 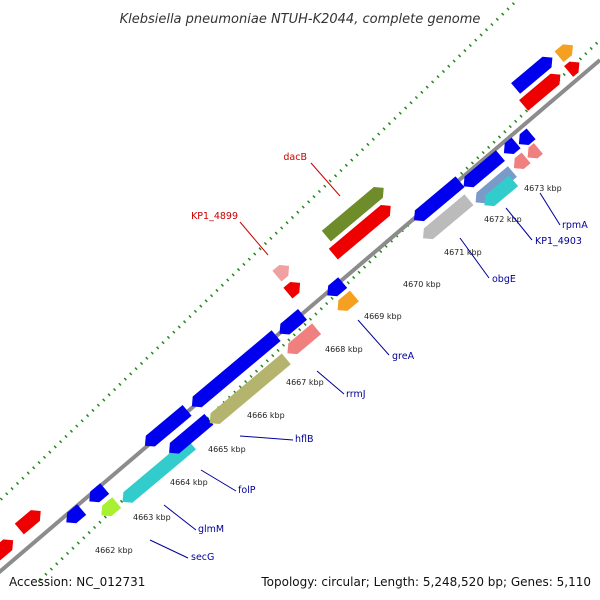 I want to click on callout-line-dacB, so click(x=325, y=179).